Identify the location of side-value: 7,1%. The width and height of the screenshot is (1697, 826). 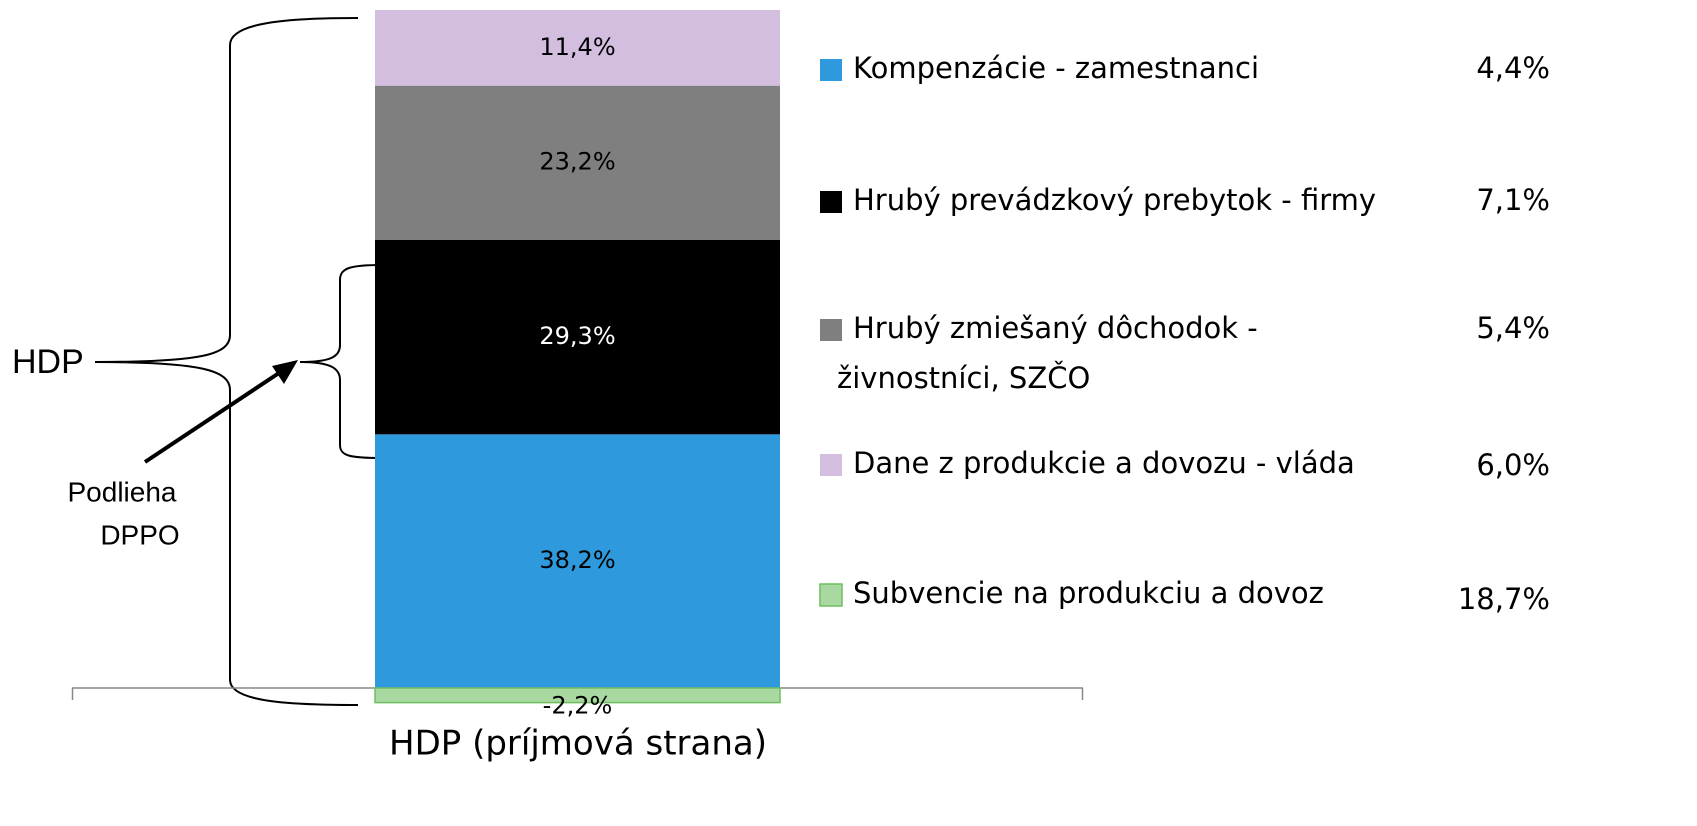
(1513, 200).